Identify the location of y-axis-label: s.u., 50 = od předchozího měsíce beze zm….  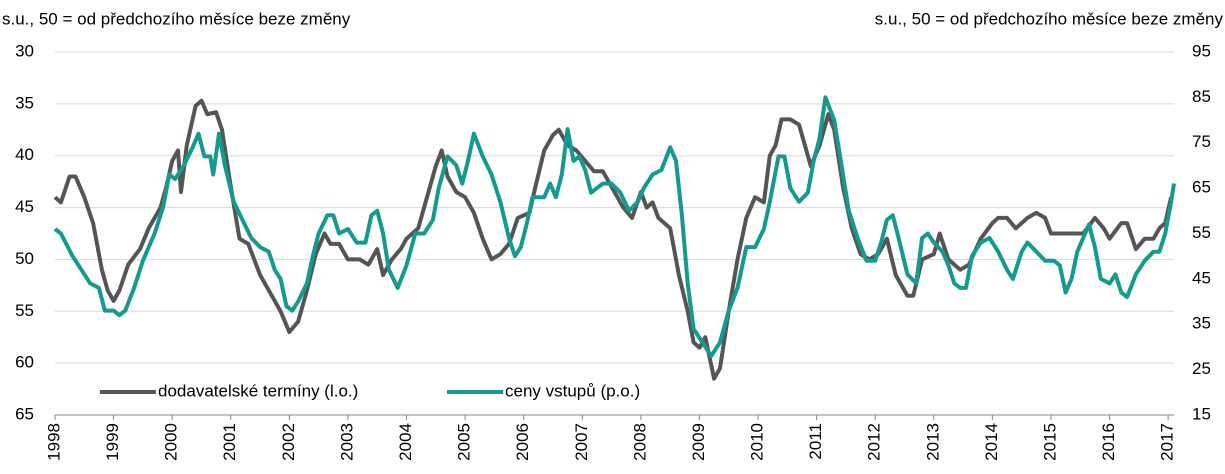
(176, 18).